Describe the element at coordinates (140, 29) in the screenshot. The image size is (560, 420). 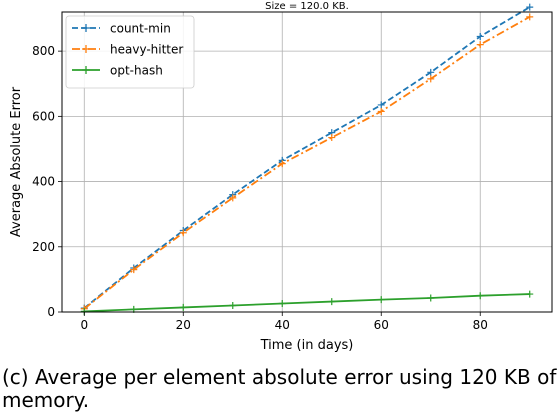
I see `legend-label-count-min: count-min` at that location.